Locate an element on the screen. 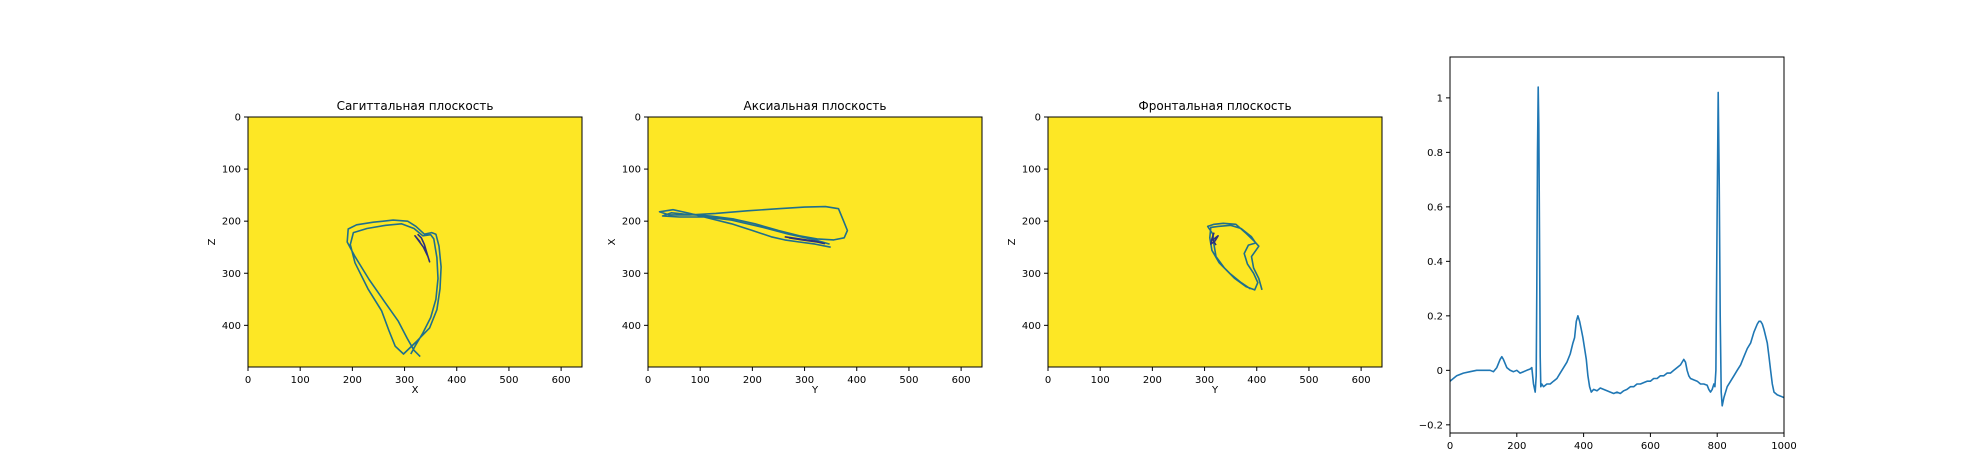 The height and width of the screenshot is (476, 1972). panel-title: Аксиальная плоскость is located at coordinates (815, 106).